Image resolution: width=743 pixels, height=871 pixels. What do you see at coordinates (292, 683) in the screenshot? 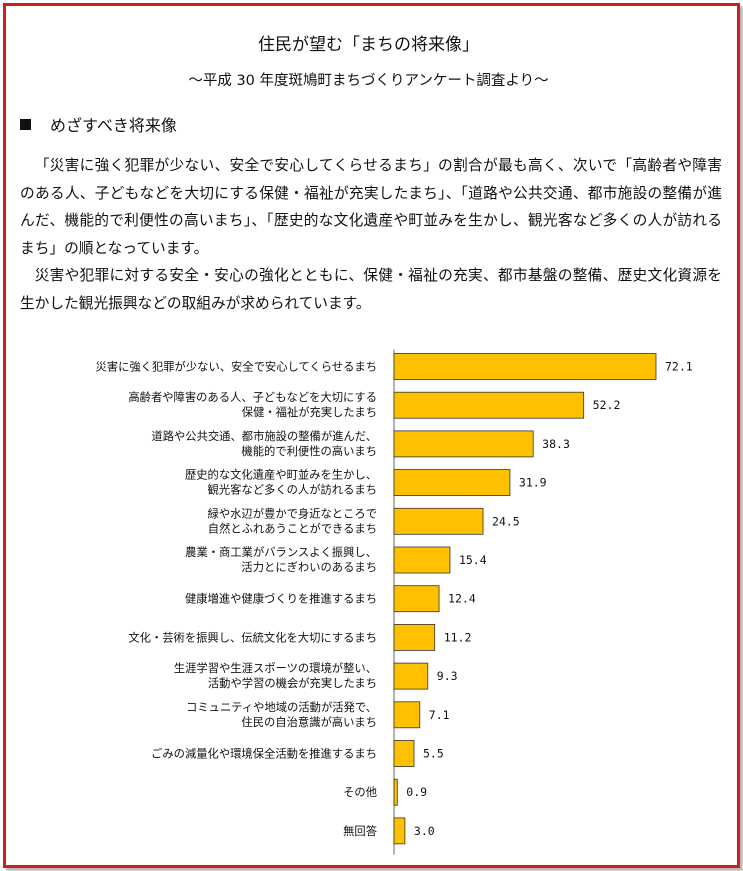
I see `category-label-9-2: 活動や学習の機会が充実したまち` at bounding box center [292, 683].